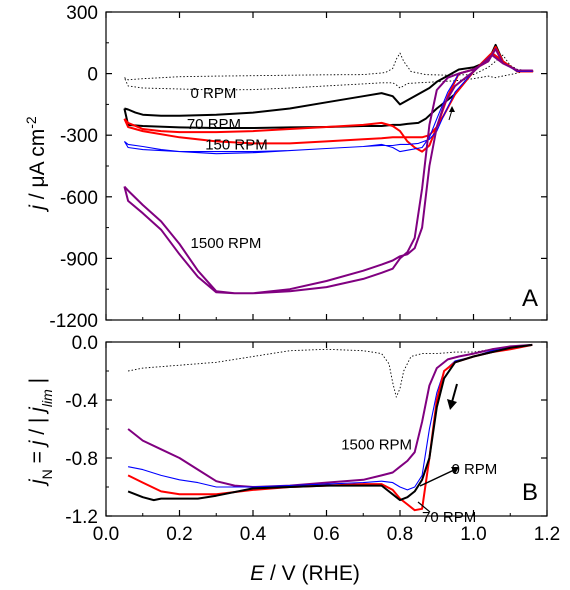  What do you see at coordinates (328, 371) in the screenshot?
I see `series-line-reference` at bounding box center [328, 371].